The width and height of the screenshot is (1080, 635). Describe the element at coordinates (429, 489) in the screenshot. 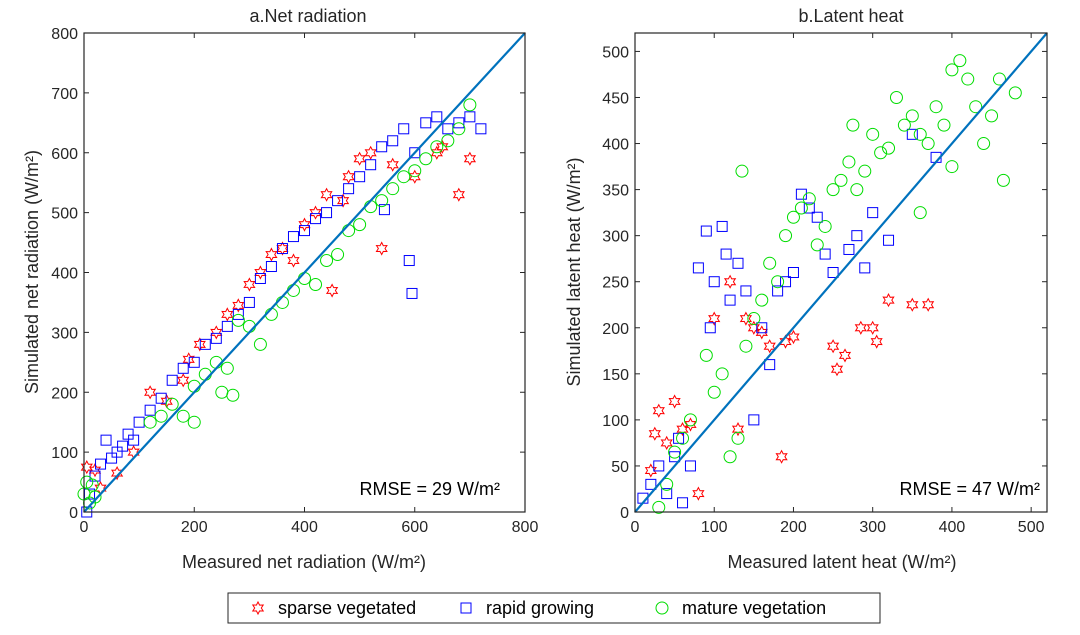

I see `rmse-annotation: RMSE = 29 W/m²` at that location.